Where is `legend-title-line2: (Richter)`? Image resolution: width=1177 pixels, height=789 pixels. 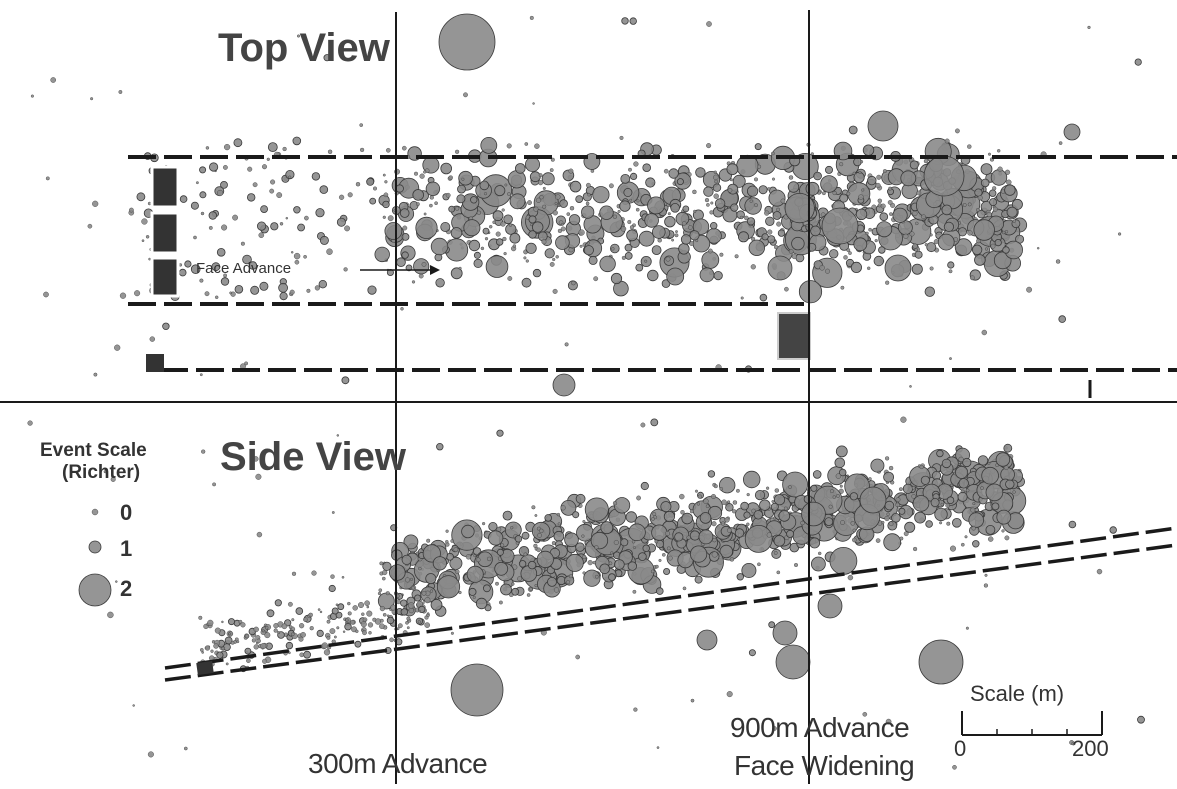 legend-title-line2: (Richter) is located at coordinates (101, 472).